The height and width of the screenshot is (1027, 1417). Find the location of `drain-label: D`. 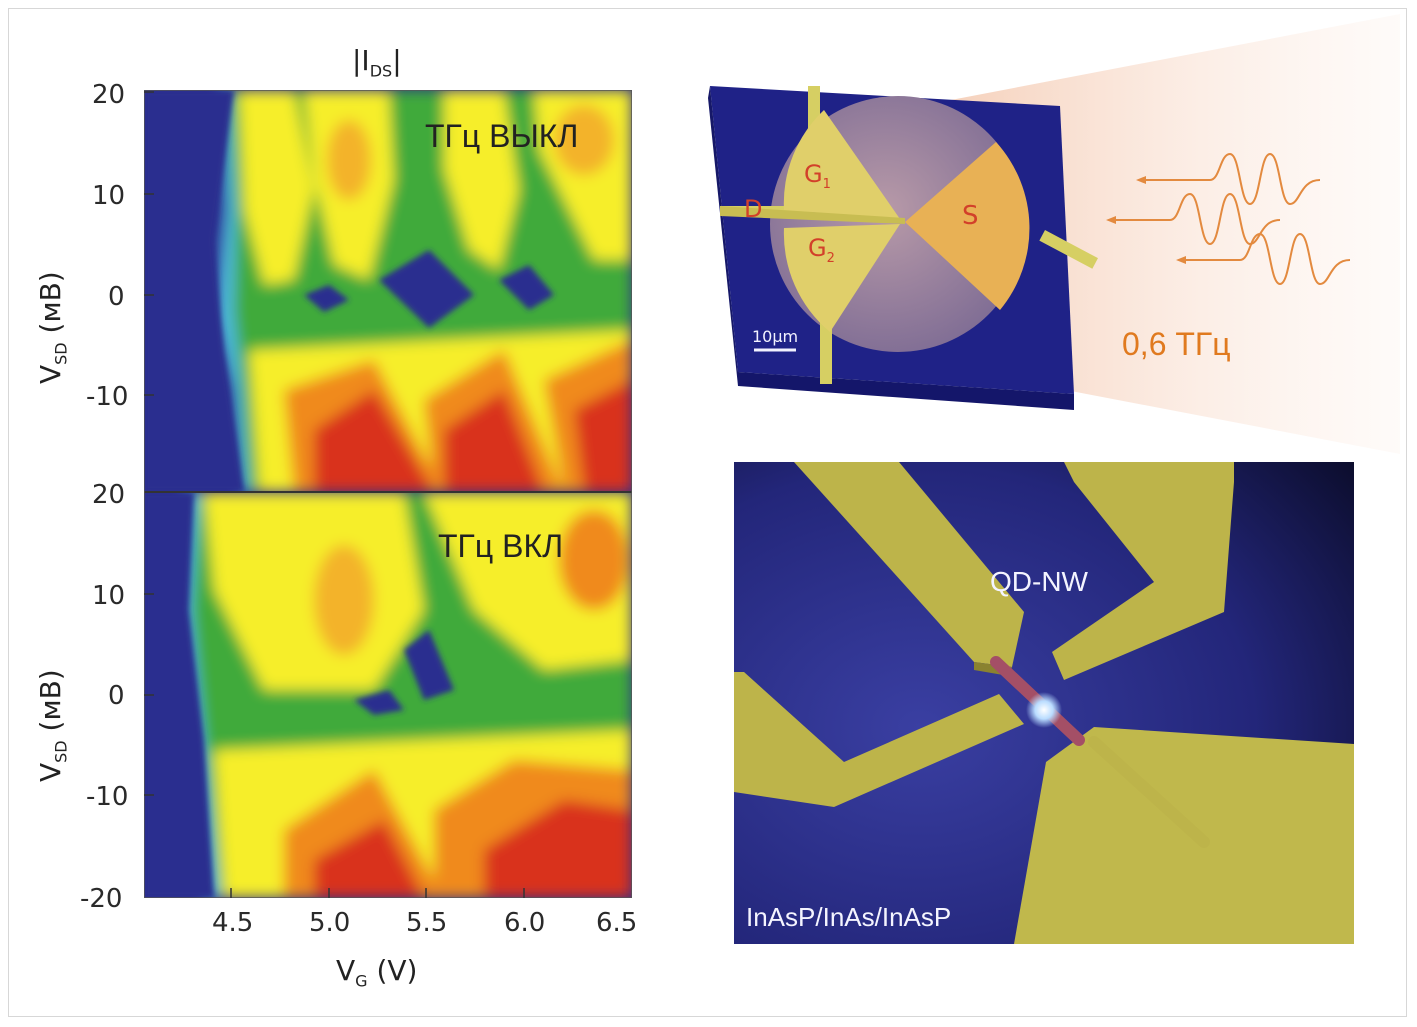

drain-label: D is located at coordinates (753, 209).